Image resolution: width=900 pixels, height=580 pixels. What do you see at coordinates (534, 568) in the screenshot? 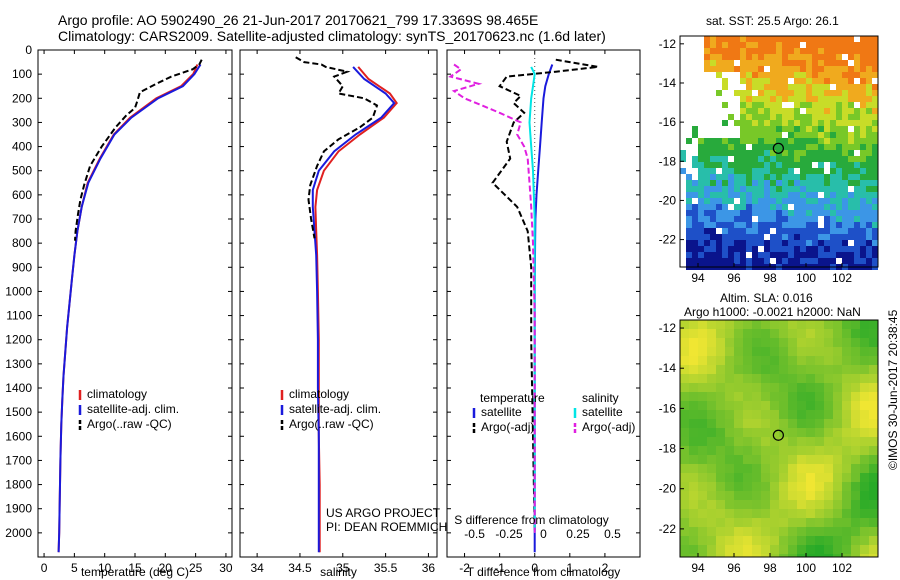
I see `difference-xtick-label: 0` at bounding box center [534, 568].